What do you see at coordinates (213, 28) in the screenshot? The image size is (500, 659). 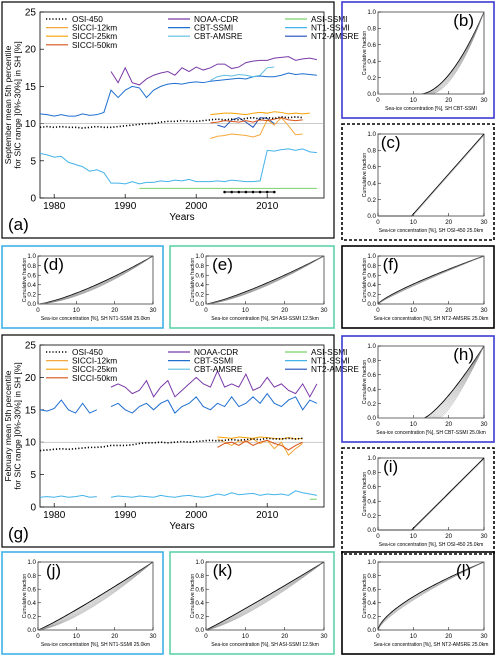 I see `legend-label: CBT-SSMI` at bounding box center [213, 28].